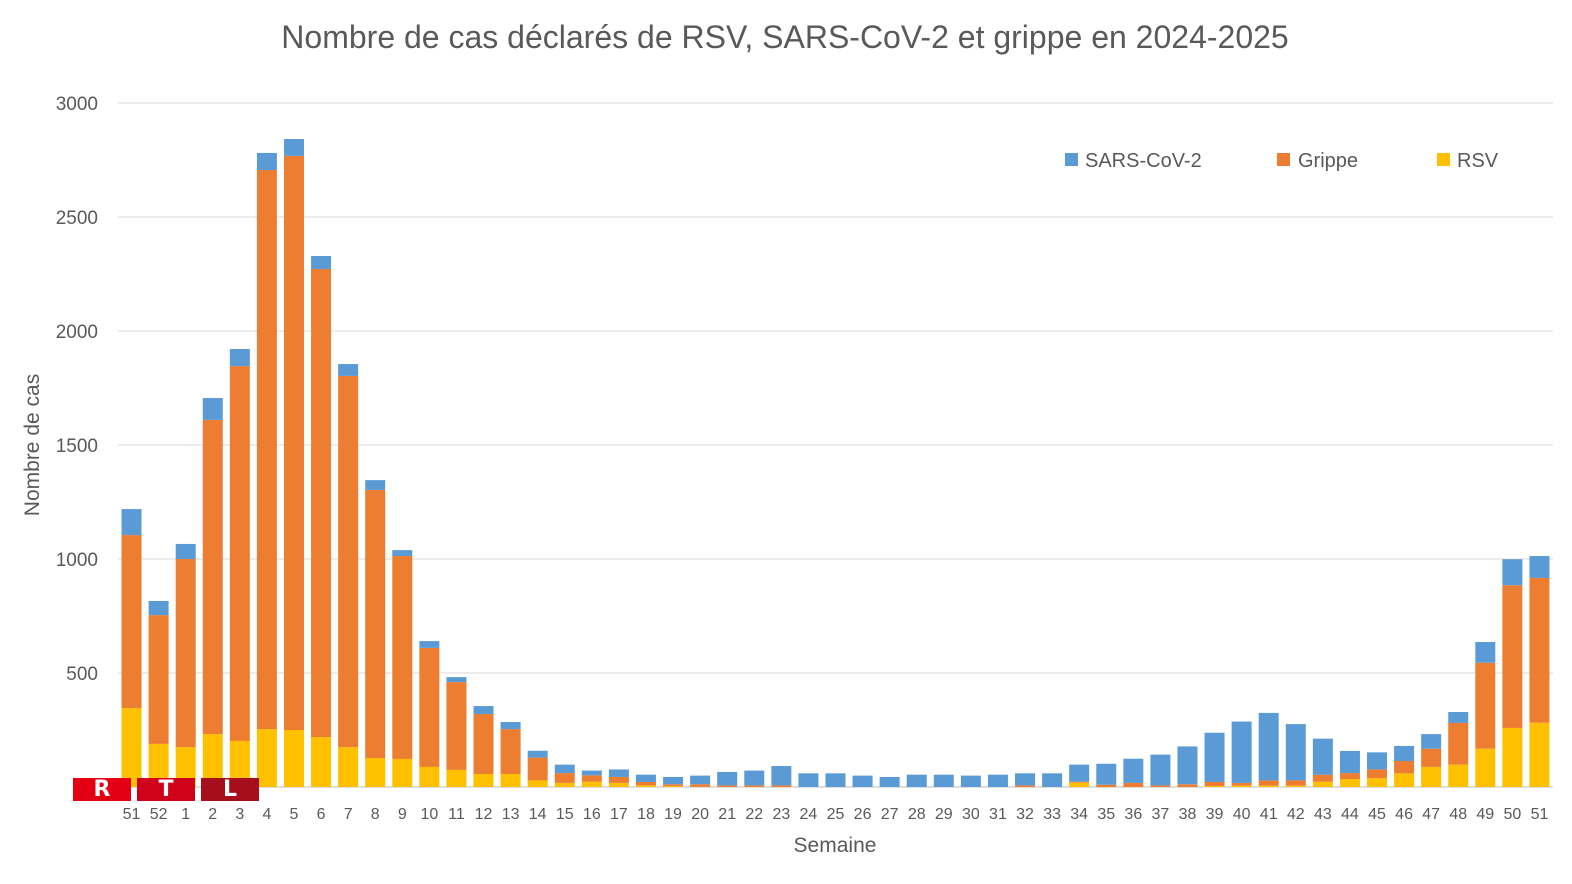  I want to click on x-tick-label: 44, so click(1350, 814).